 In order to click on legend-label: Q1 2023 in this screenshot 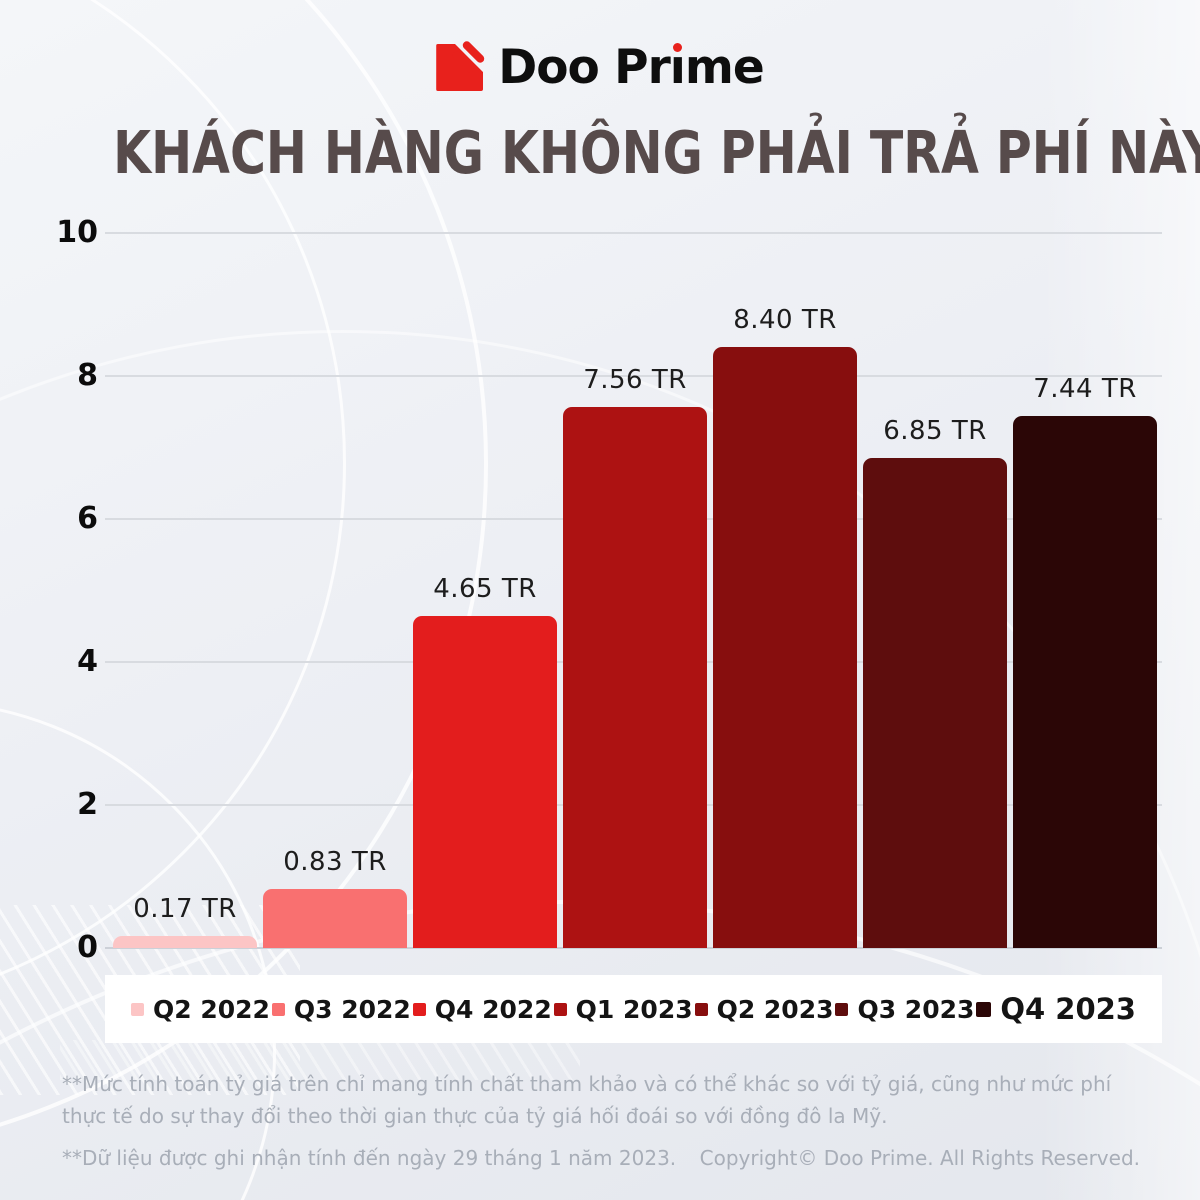, I will do `click(634, 1009)`.